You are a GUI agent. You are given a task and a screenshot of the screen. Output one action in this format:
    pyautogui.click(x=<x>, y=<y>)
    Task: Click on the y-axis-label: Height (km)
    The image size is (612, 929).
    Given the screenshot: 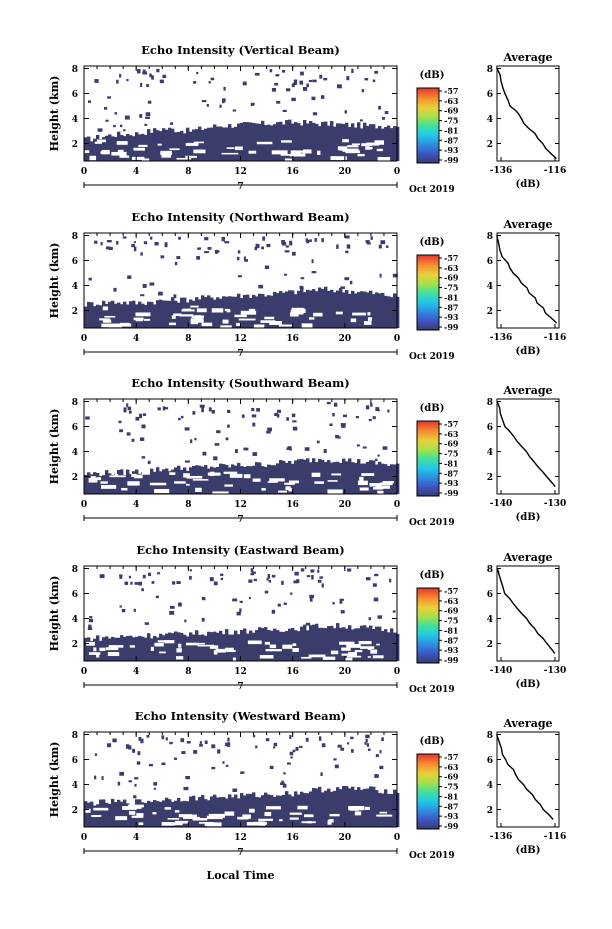 What is the action you would take?
    pyautogui.click(x=54, y=281)
    